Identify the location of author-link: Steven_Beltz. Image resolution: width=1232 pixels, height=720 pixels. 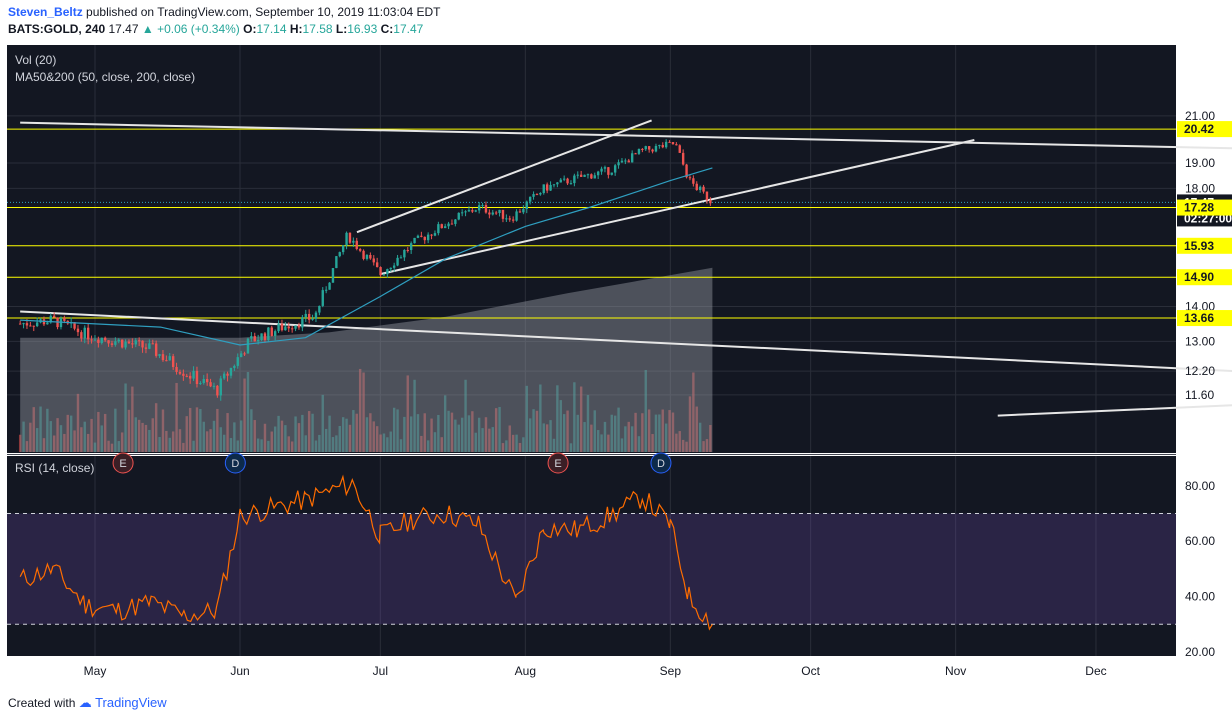
(45, 12).